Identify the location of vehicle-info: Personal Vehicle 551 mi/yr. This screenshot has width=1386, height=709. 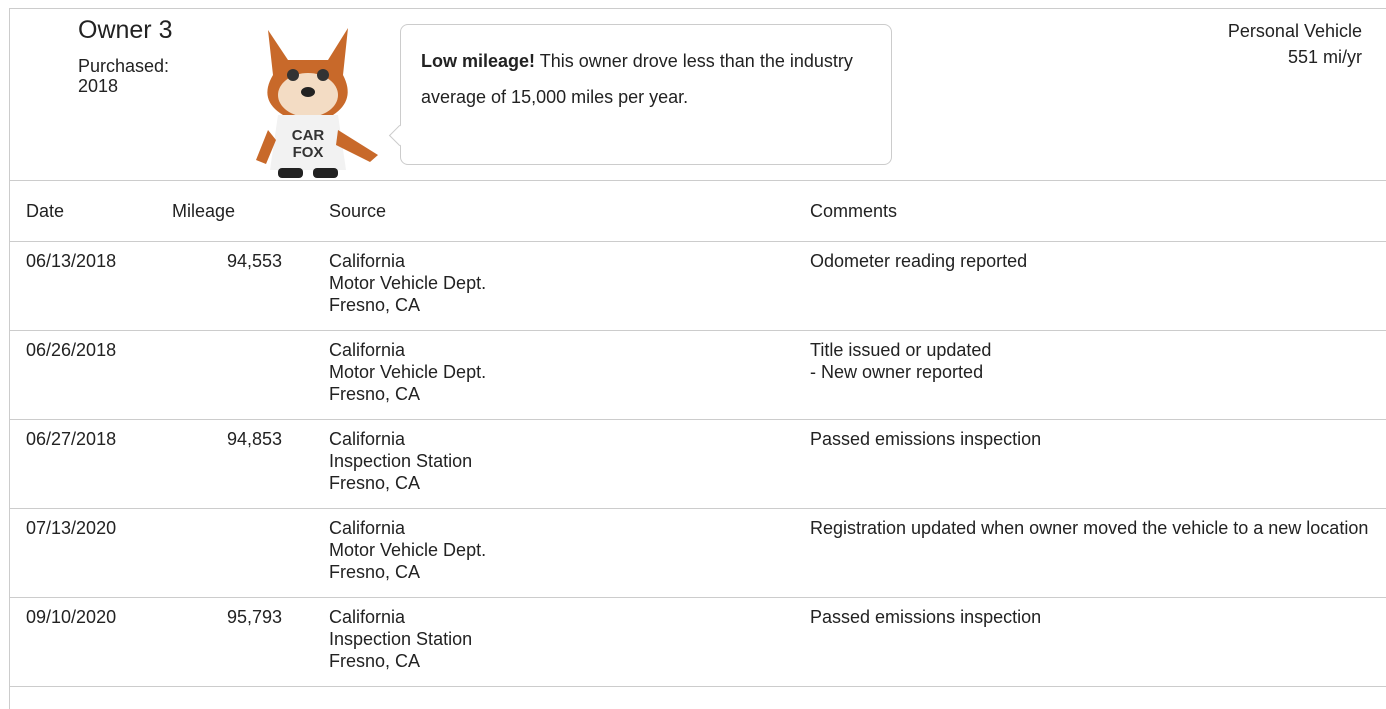
(1295, 44).